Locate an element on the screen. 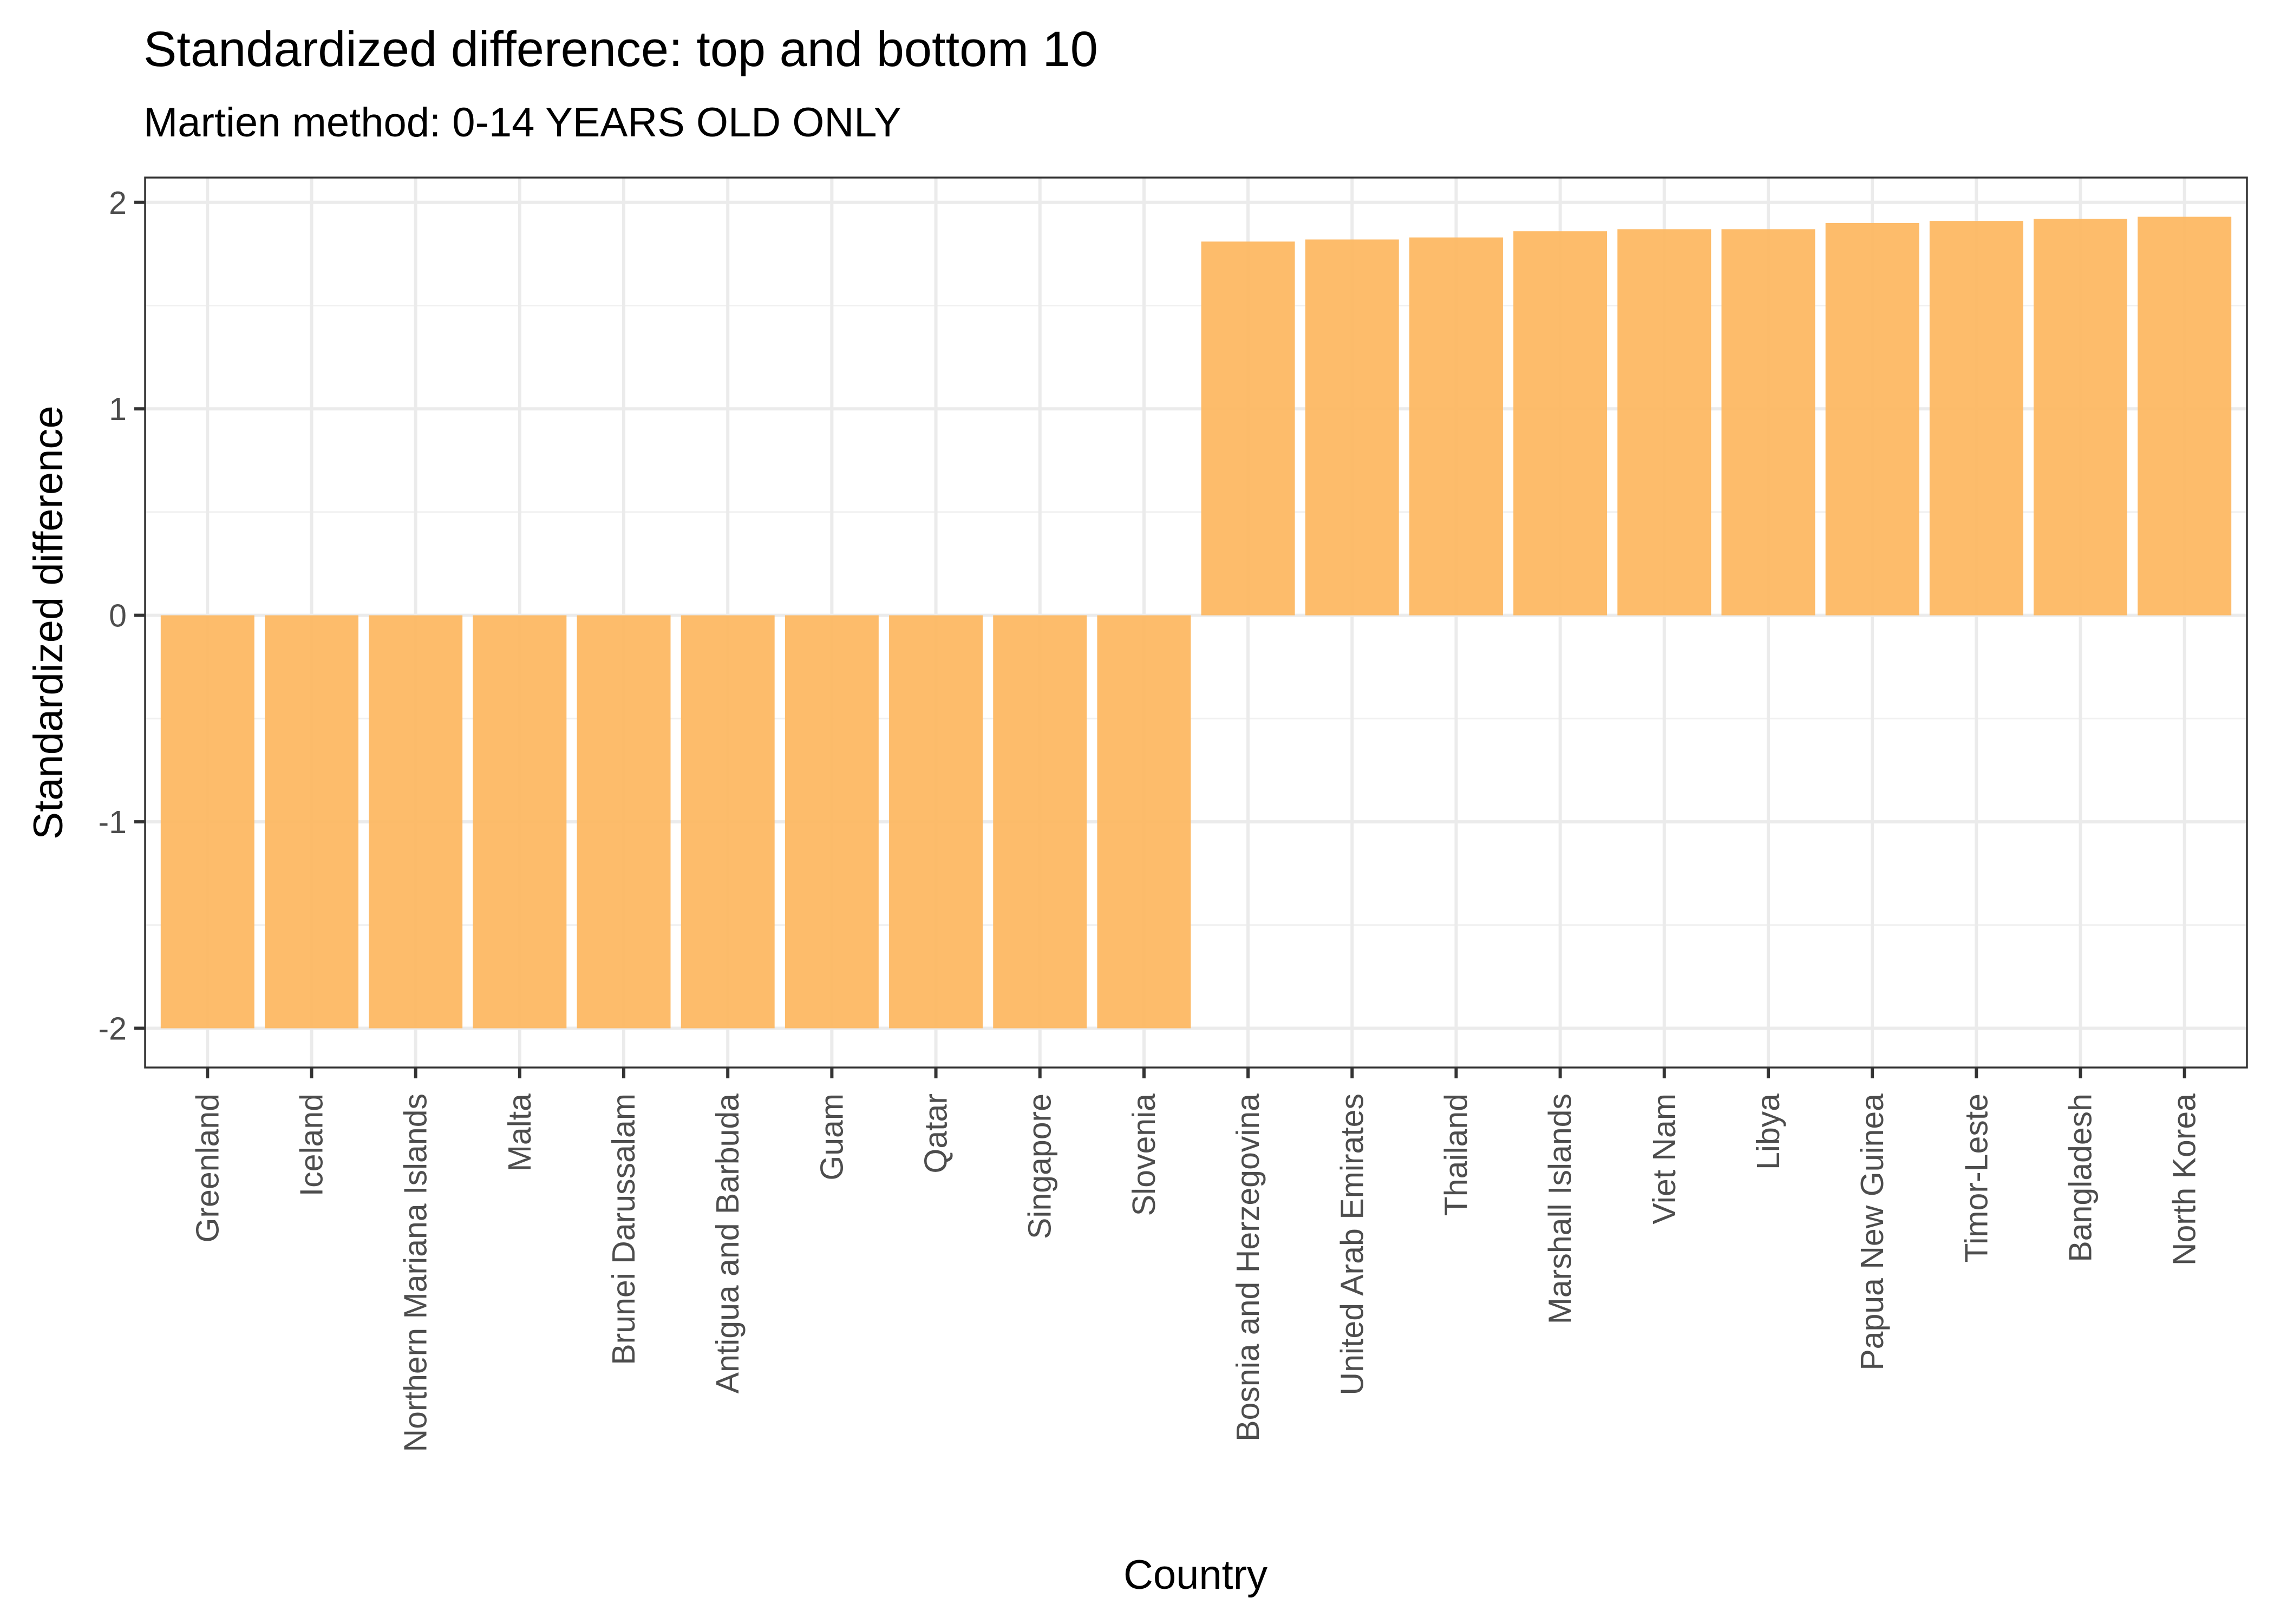 The image size is (2274, 1624). x-tick-label: Iceland is located at coordinates (311, 1144).